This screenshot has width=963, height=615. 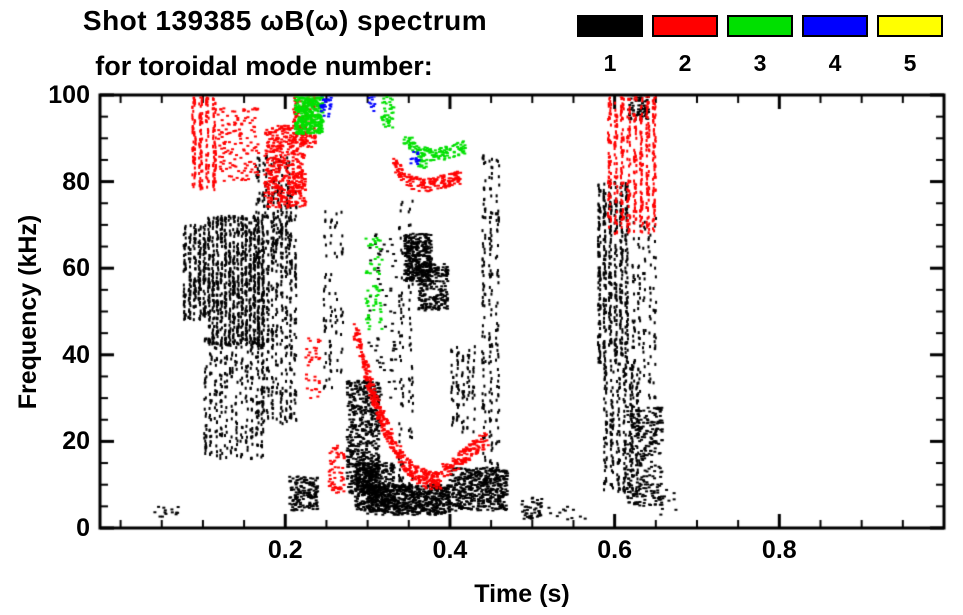 What do you see at coordinates (264, 66) in the screenshot?
I see `chart-title-line2: for toroidal mode number:` at bounding box center [264, 66].